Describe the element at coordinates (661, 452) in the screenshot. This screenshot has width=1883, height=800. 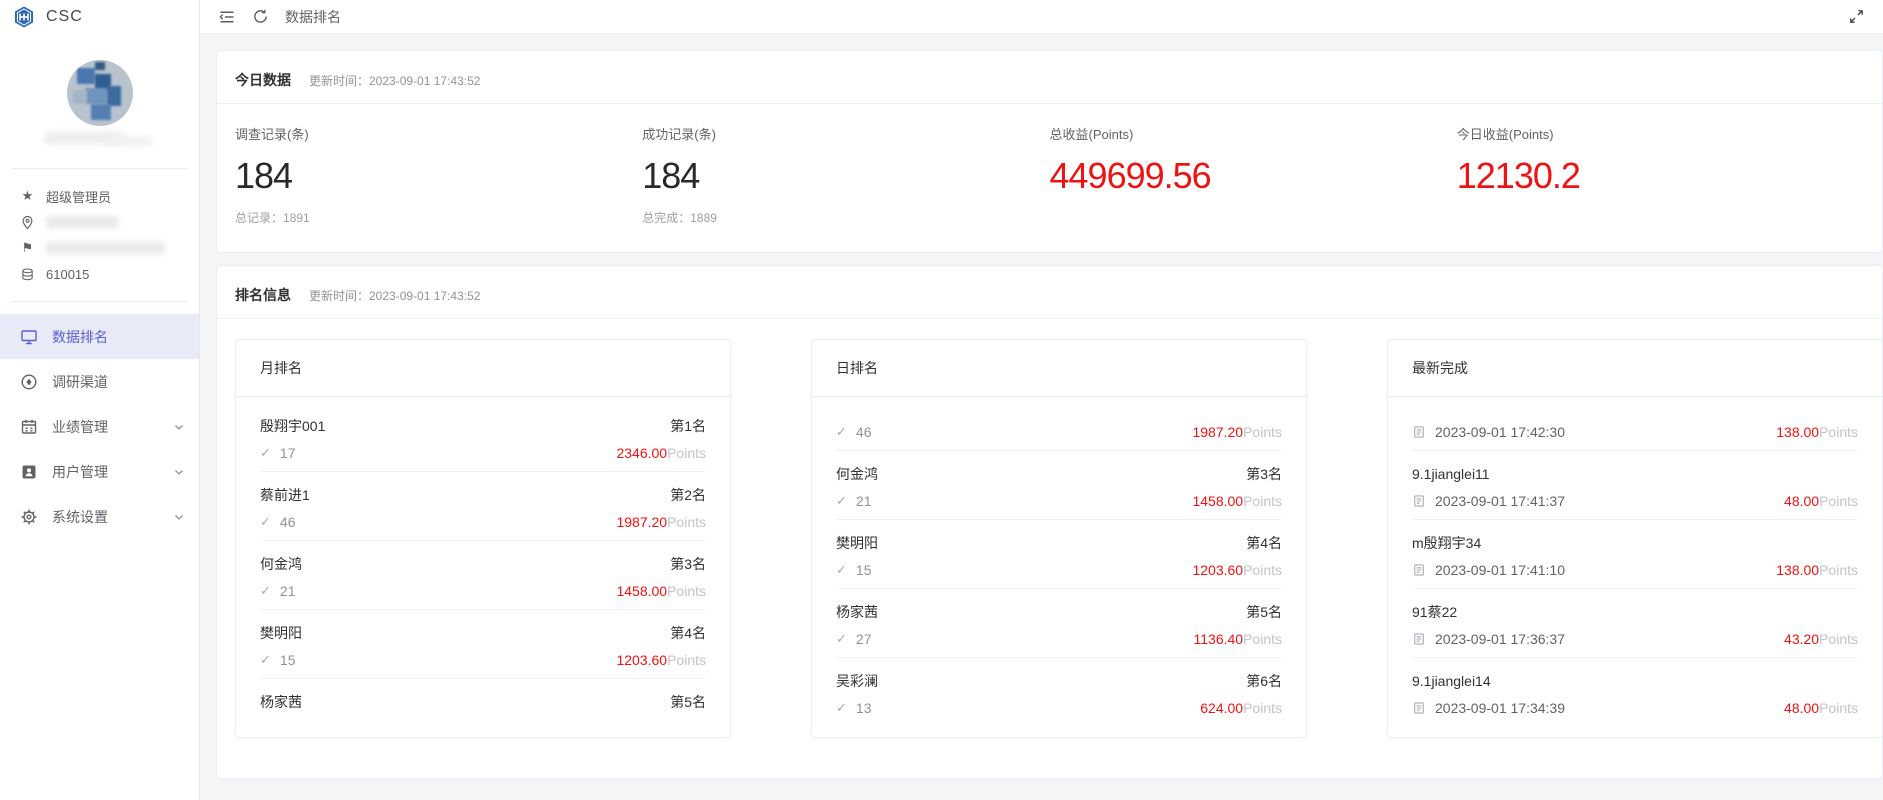
I see `item-points: 2346.00Points` at that location.